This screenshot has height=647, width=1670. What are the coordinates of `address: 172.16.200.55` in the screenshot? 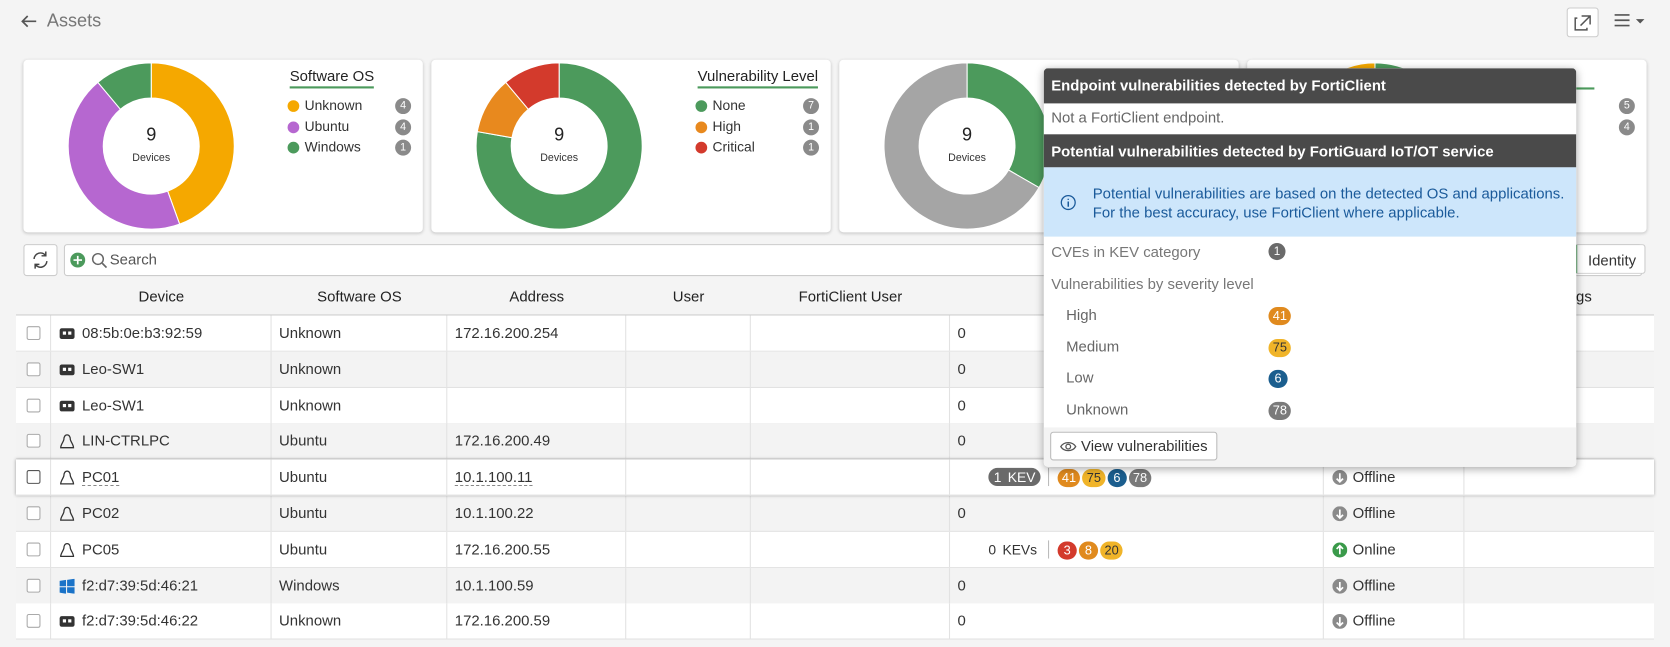 It's located at (502, 549).